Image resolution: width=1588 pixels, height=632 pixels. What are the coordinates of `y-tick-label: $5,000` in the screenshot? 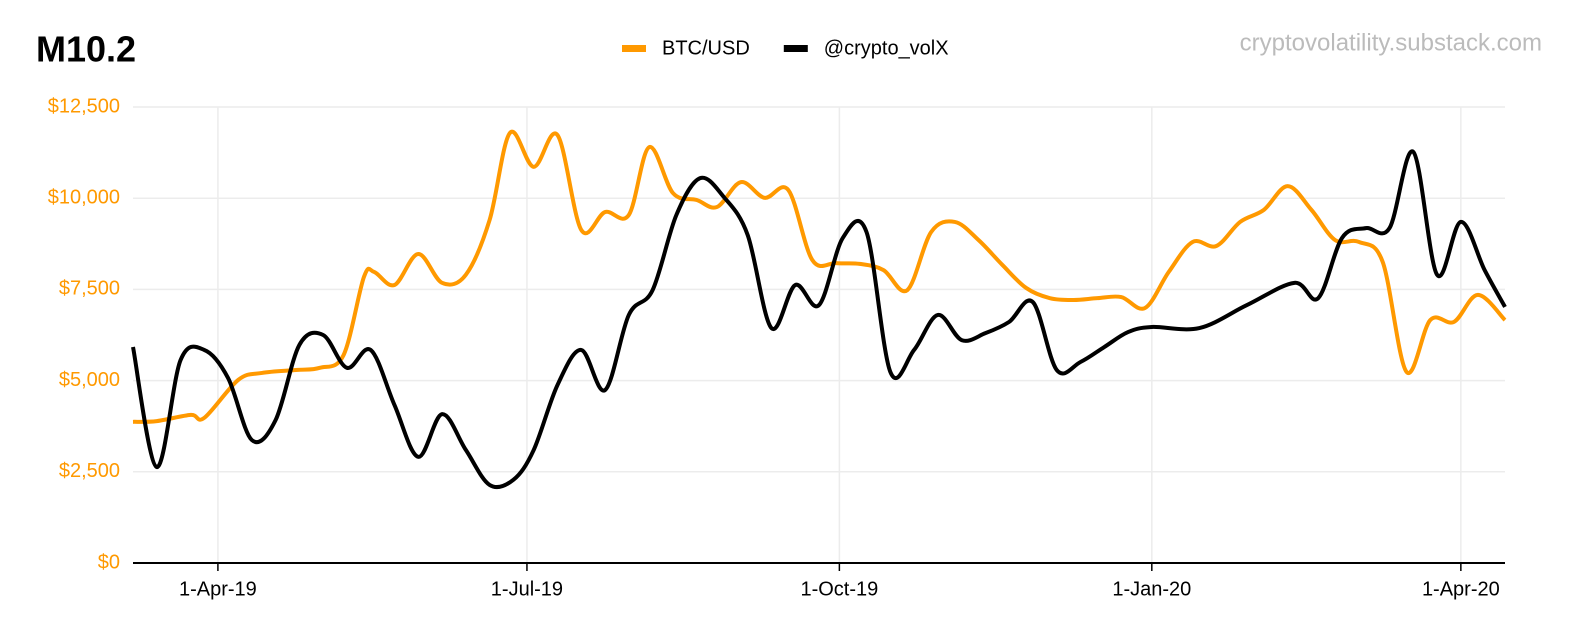 It's located at (89, 380).